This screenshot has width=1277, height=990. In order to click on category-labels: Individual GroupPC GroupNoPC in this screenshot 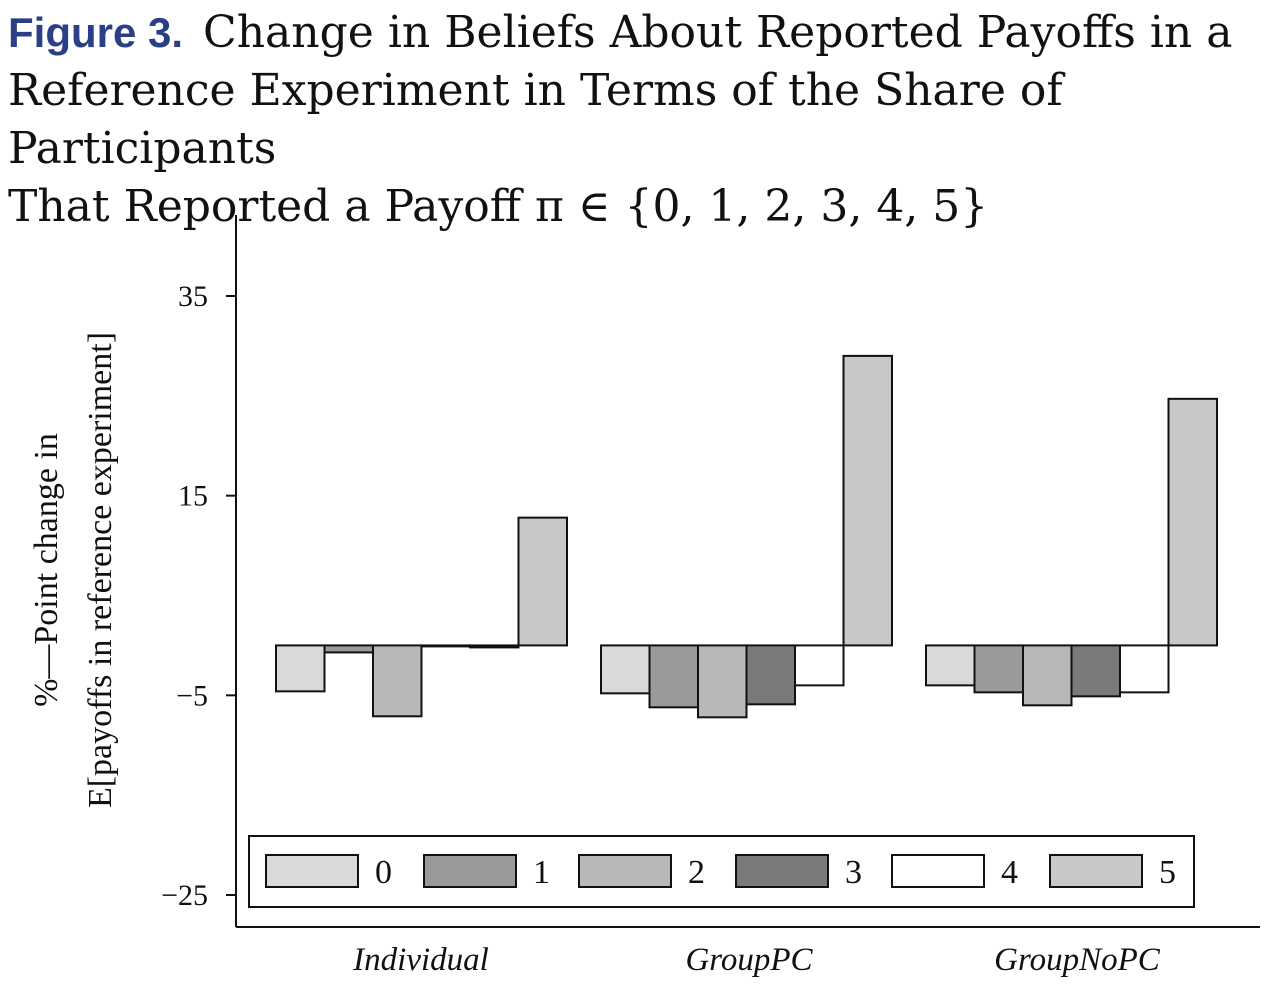, I will do `click(756, 960)`.